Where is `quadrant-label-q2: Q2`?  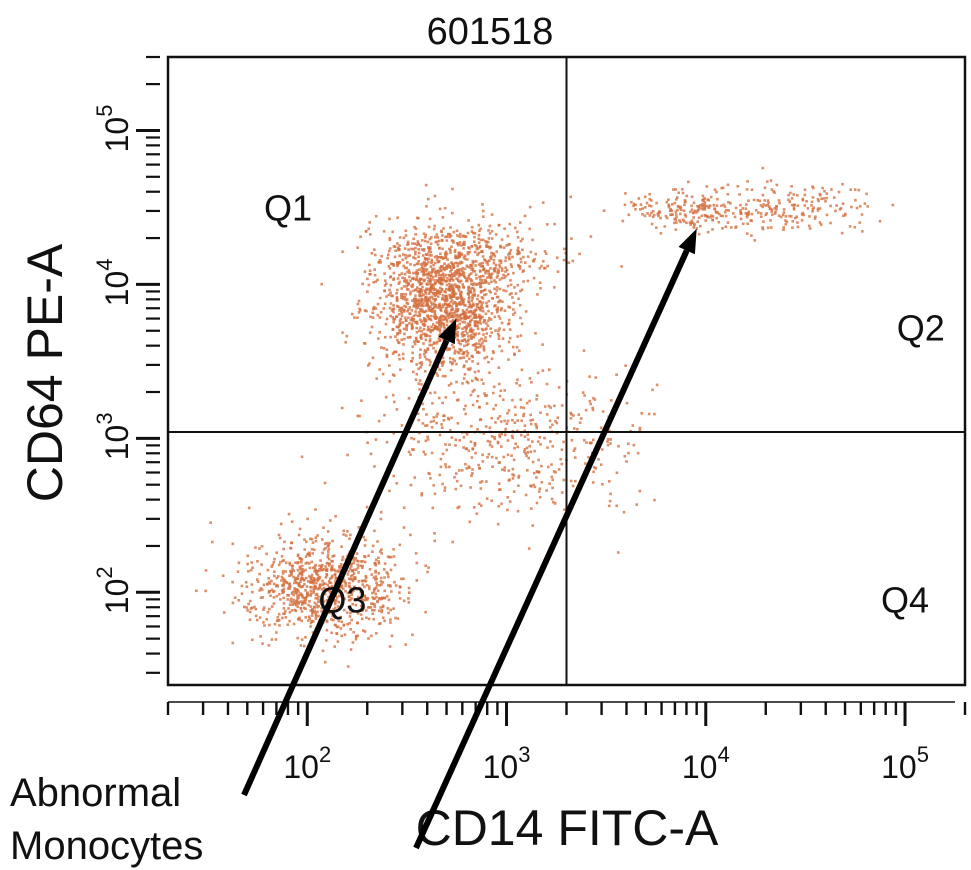
quadrant-label-q2: Q2 is located at coordinates (921, 327).